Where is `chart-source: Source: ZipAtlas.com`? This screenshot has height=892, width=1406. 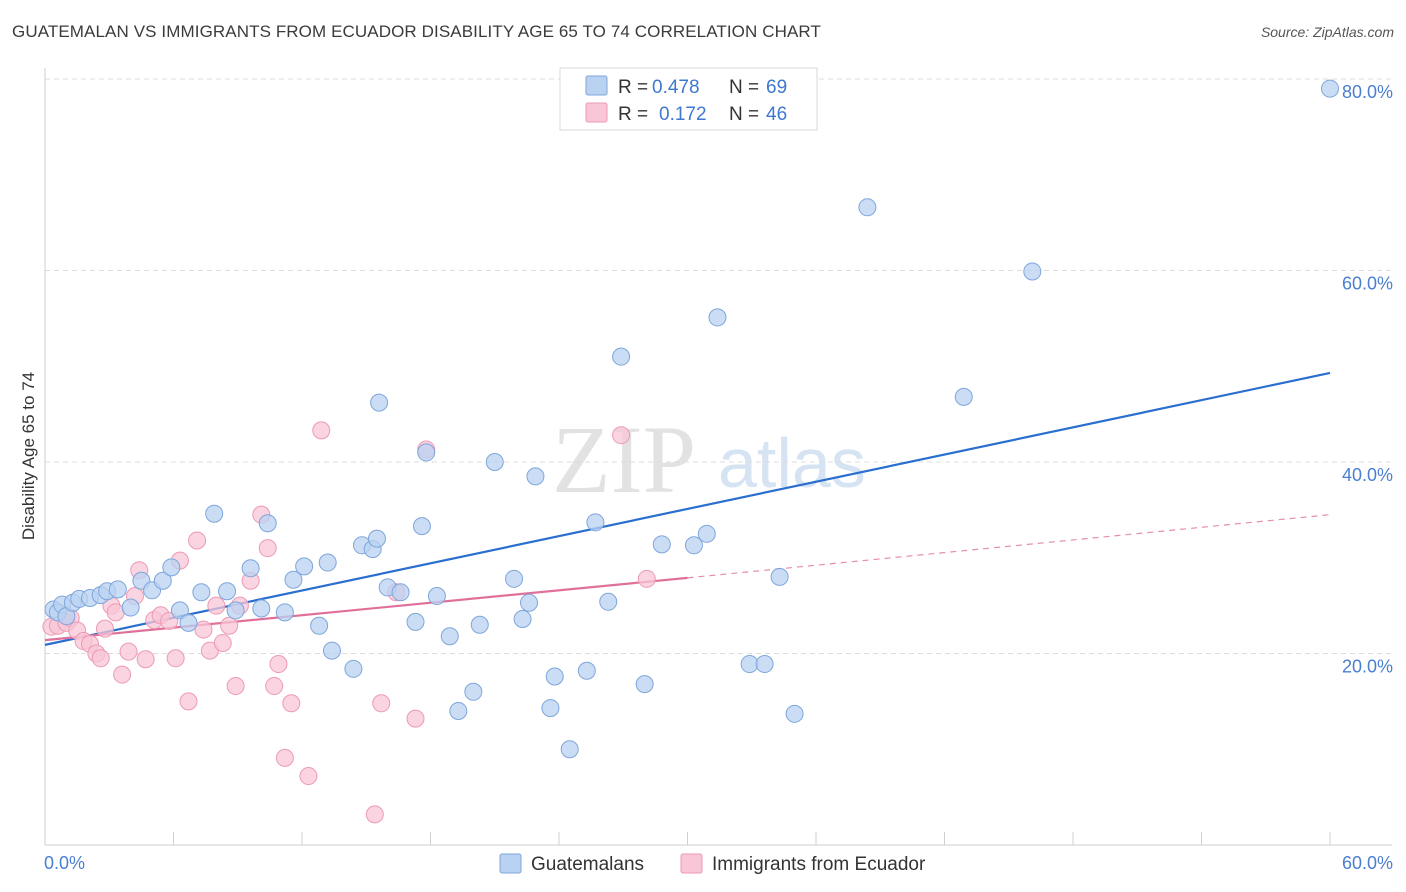
chart-source: Source: ZipAtlas.com is located at coordinates (1327, 32).